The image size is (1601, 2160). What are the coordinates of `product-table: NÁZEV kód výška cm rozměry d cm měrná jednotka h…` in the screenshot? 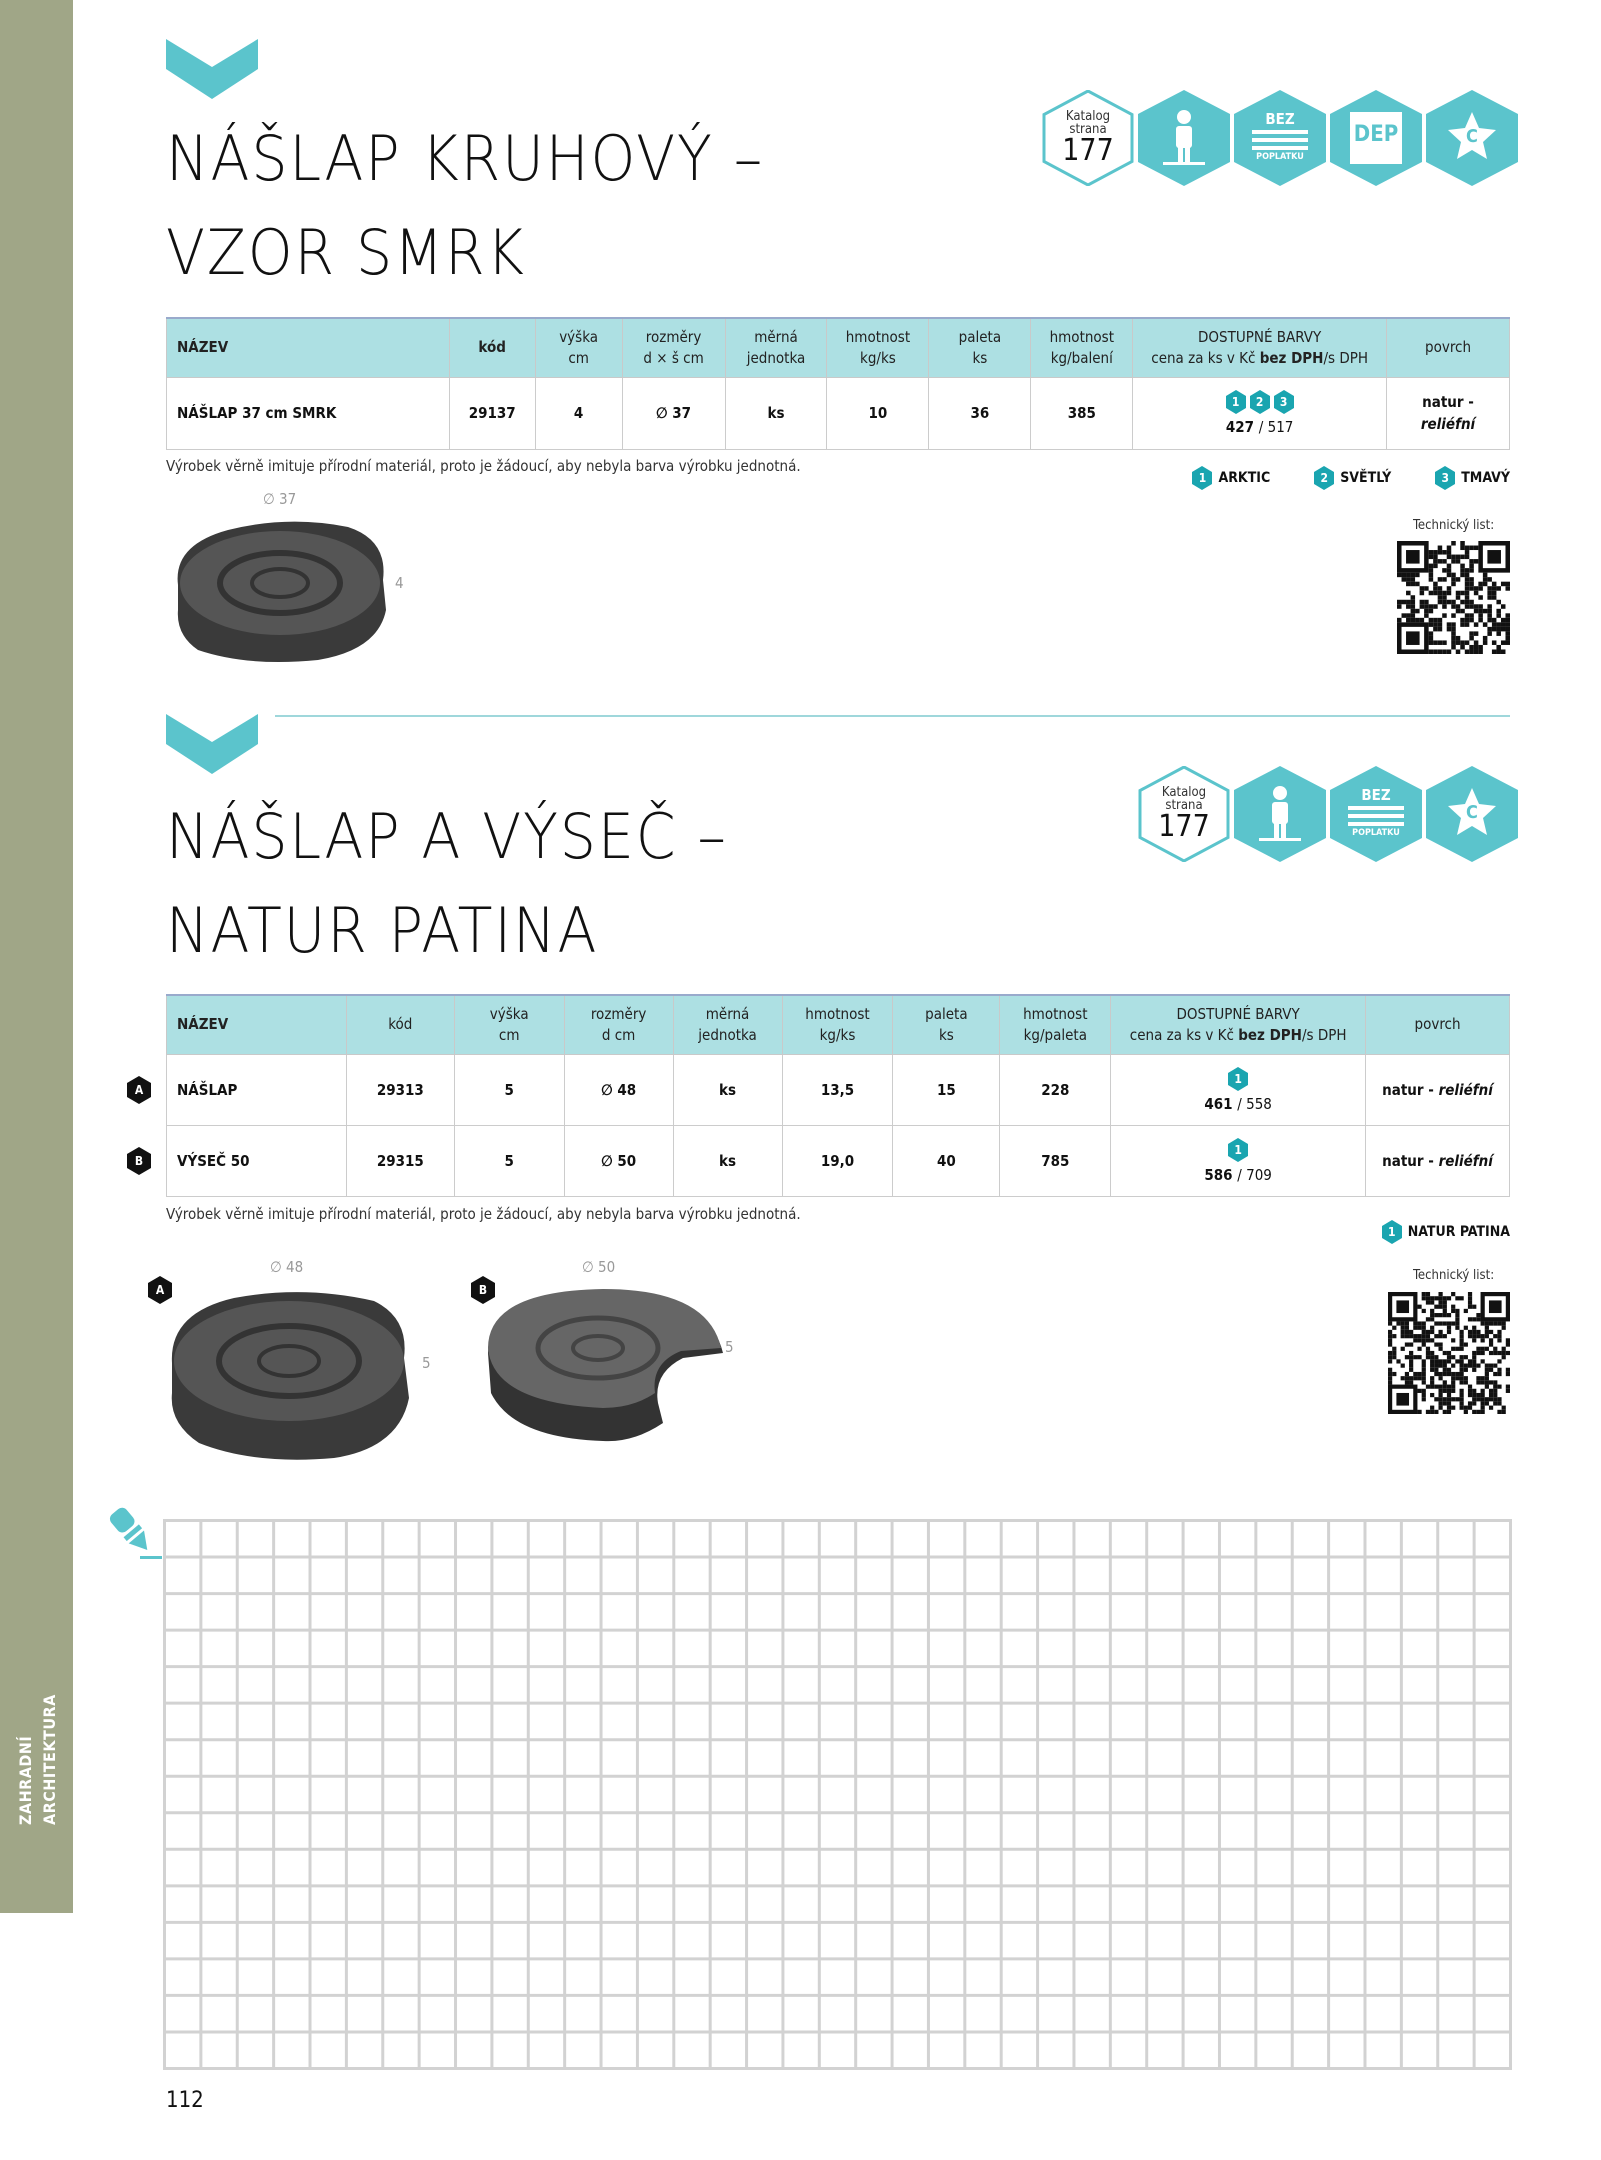 It's located at (818, 1095).